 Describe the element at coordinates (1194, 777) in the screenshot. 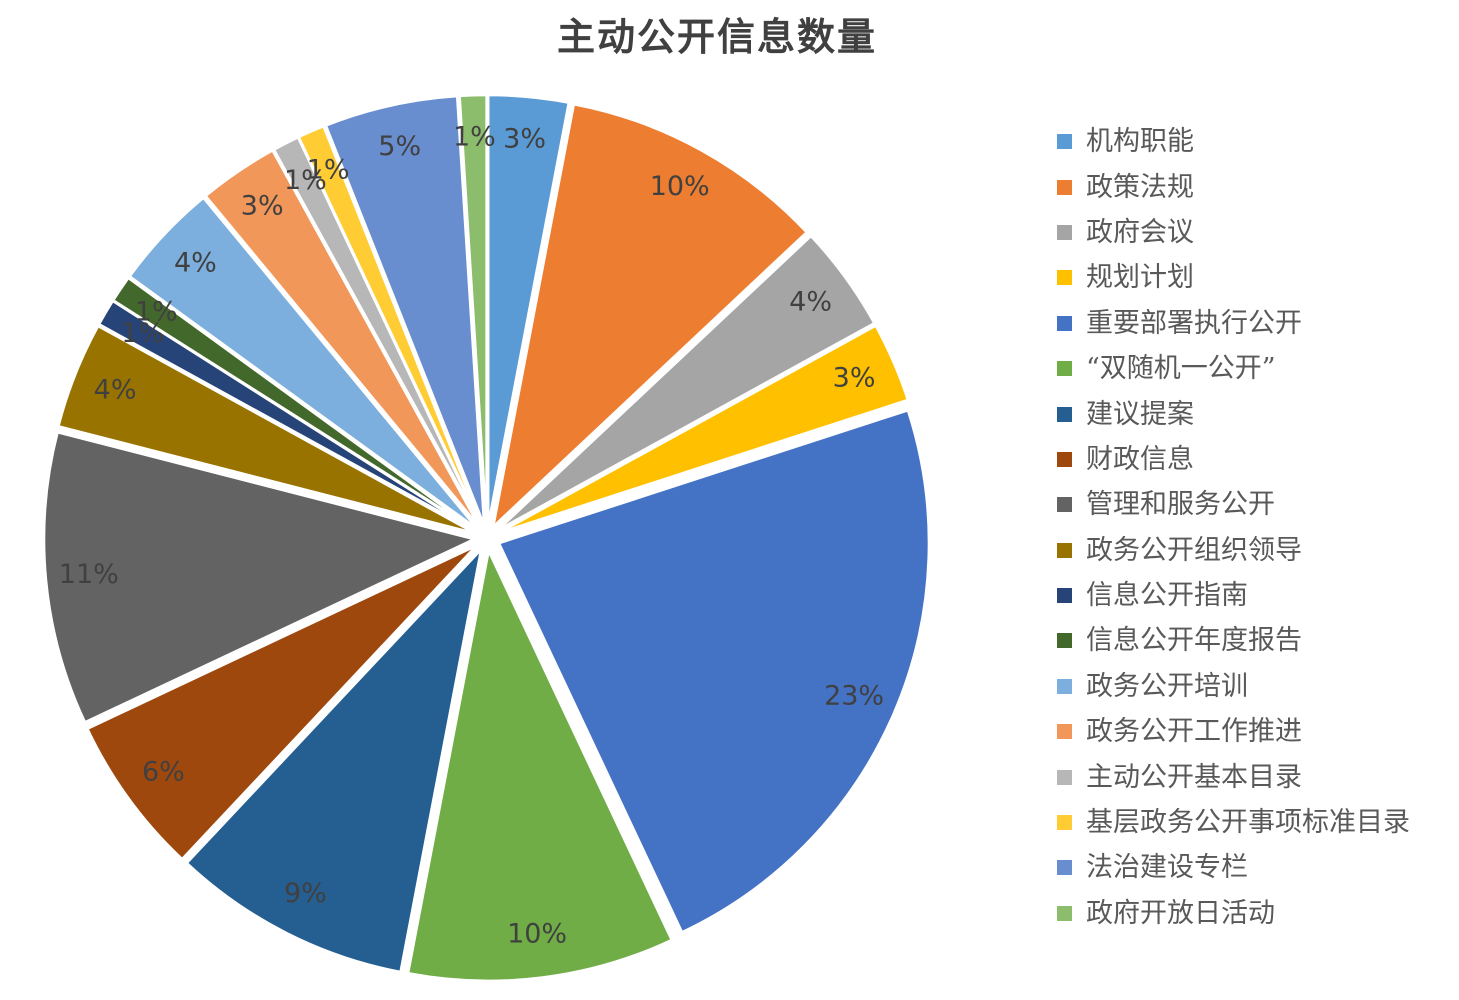

I see `legend-label: 主动公开基本目录` at that location.